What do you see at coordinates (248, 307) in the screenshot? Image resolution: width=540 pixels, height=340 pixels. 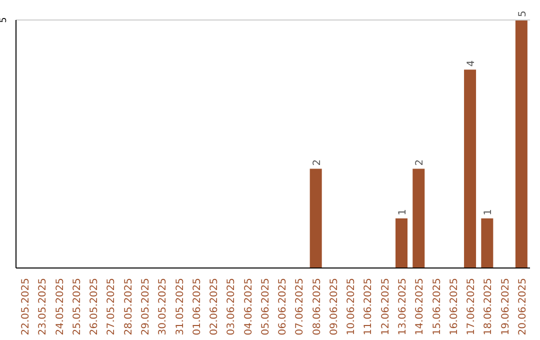 I see `x-tick-label: 04.06.2025` at bounding box center [248, 307].